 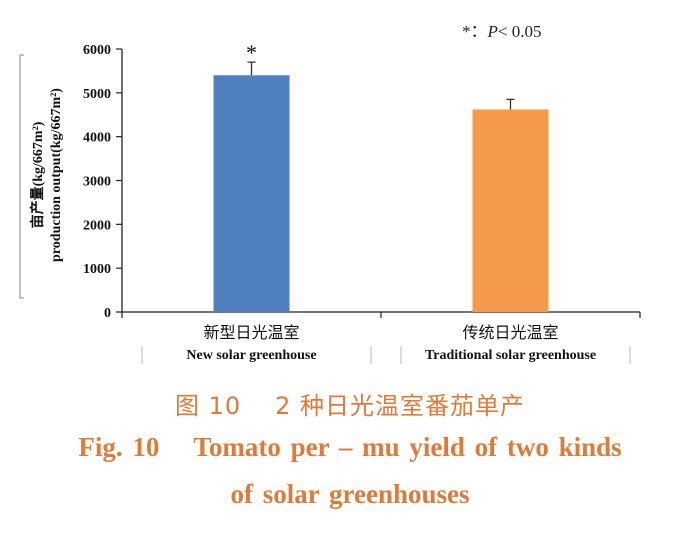 What do you see at coordinates (208, 406) in the screenshot?
I see `caption-cn-fig: 图 10` at bounding box center [208, 406].